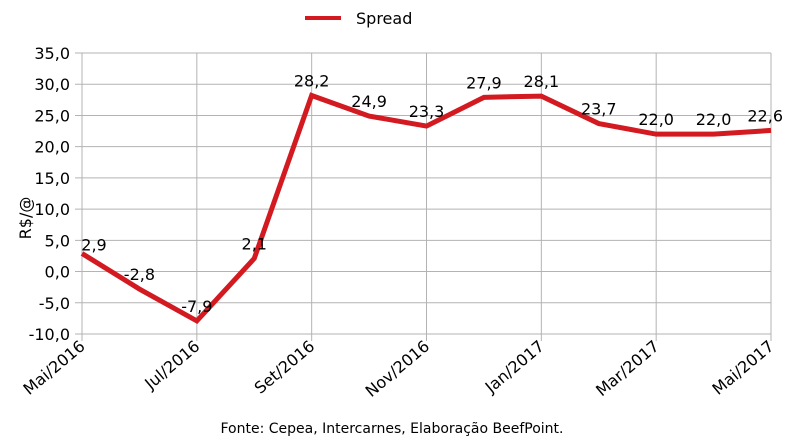  Describe the element at coordinates (599, 109) in the screenshot. I see `data-label: 23,7` at that location.